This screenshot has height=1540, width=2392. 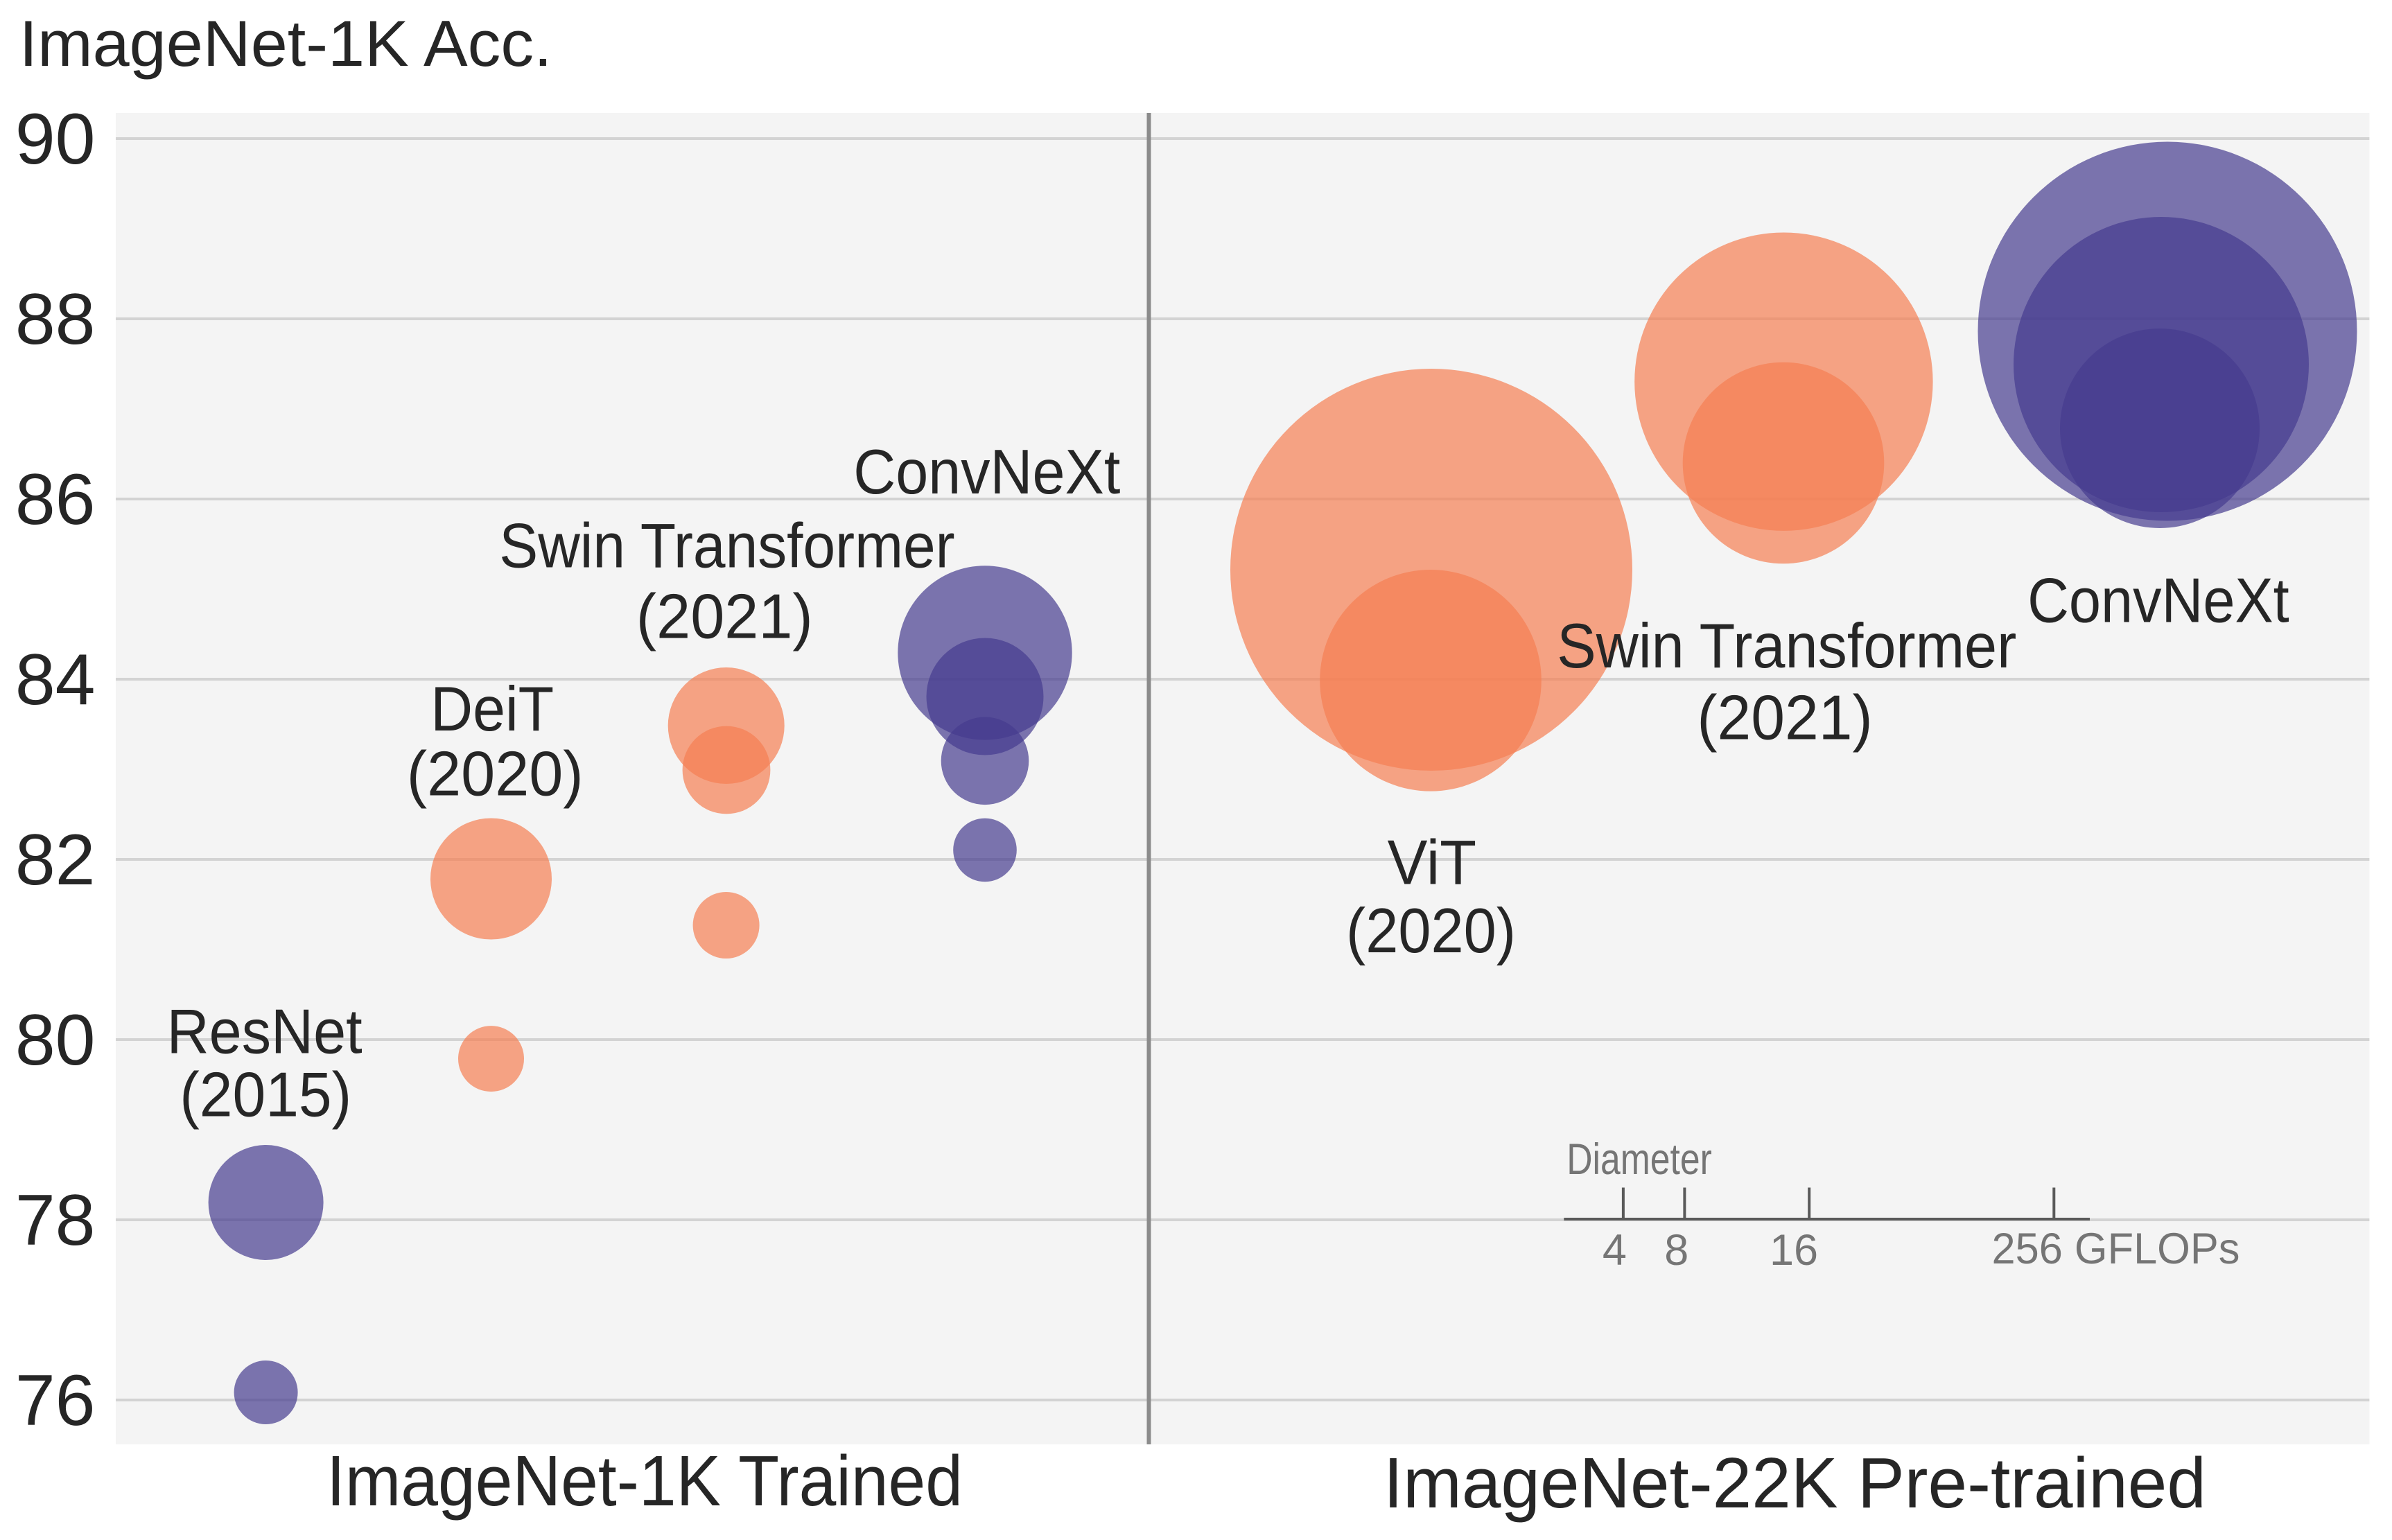 What do you see at coordinates (265, 1032) in the screenshot?
I see `svg-text: ResNet` at bounding box center [265, 1032].